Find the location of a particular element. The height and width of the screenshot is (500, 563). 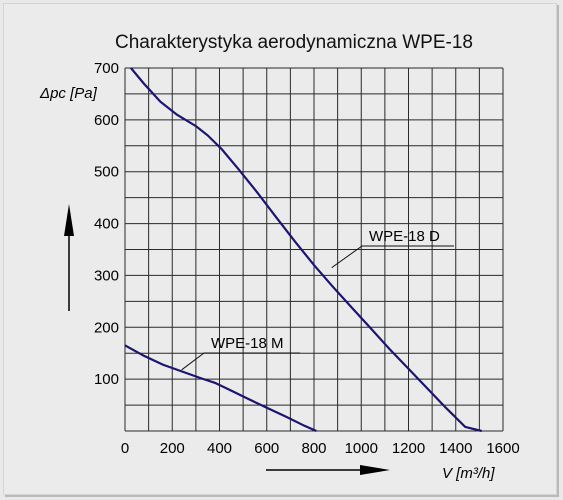

x-tick-label: 1000 is located at coordinates (361, 448).